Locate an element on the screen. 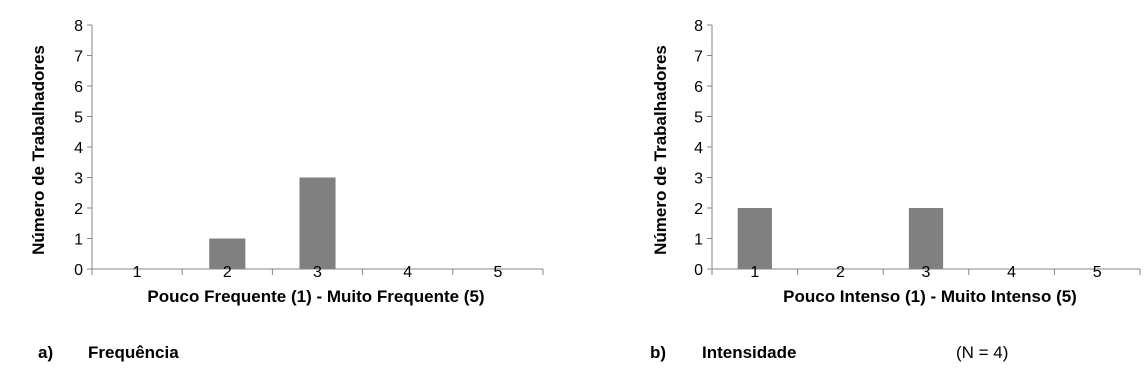  chart-b-y-tick-label: 5 is located at coordinates (698, 118).